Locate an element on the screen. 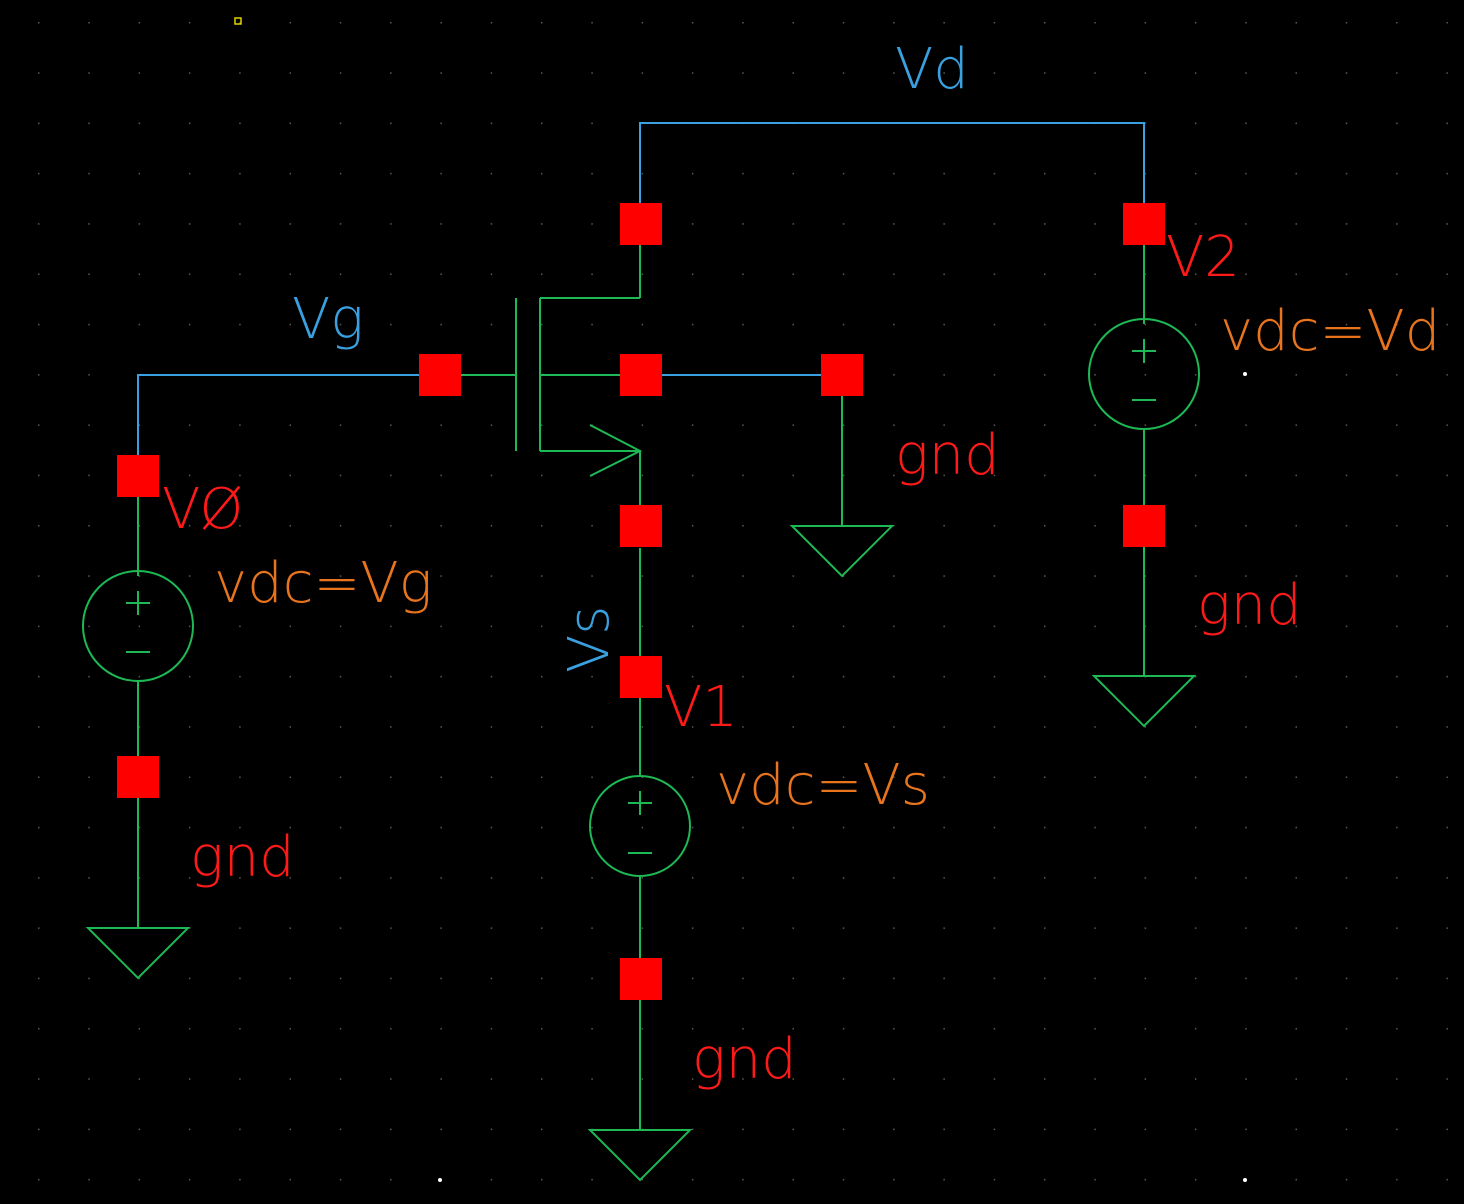 This screenshot has height=1204, width=1464. mos-drain-pin is located at coordinates (641, 224).